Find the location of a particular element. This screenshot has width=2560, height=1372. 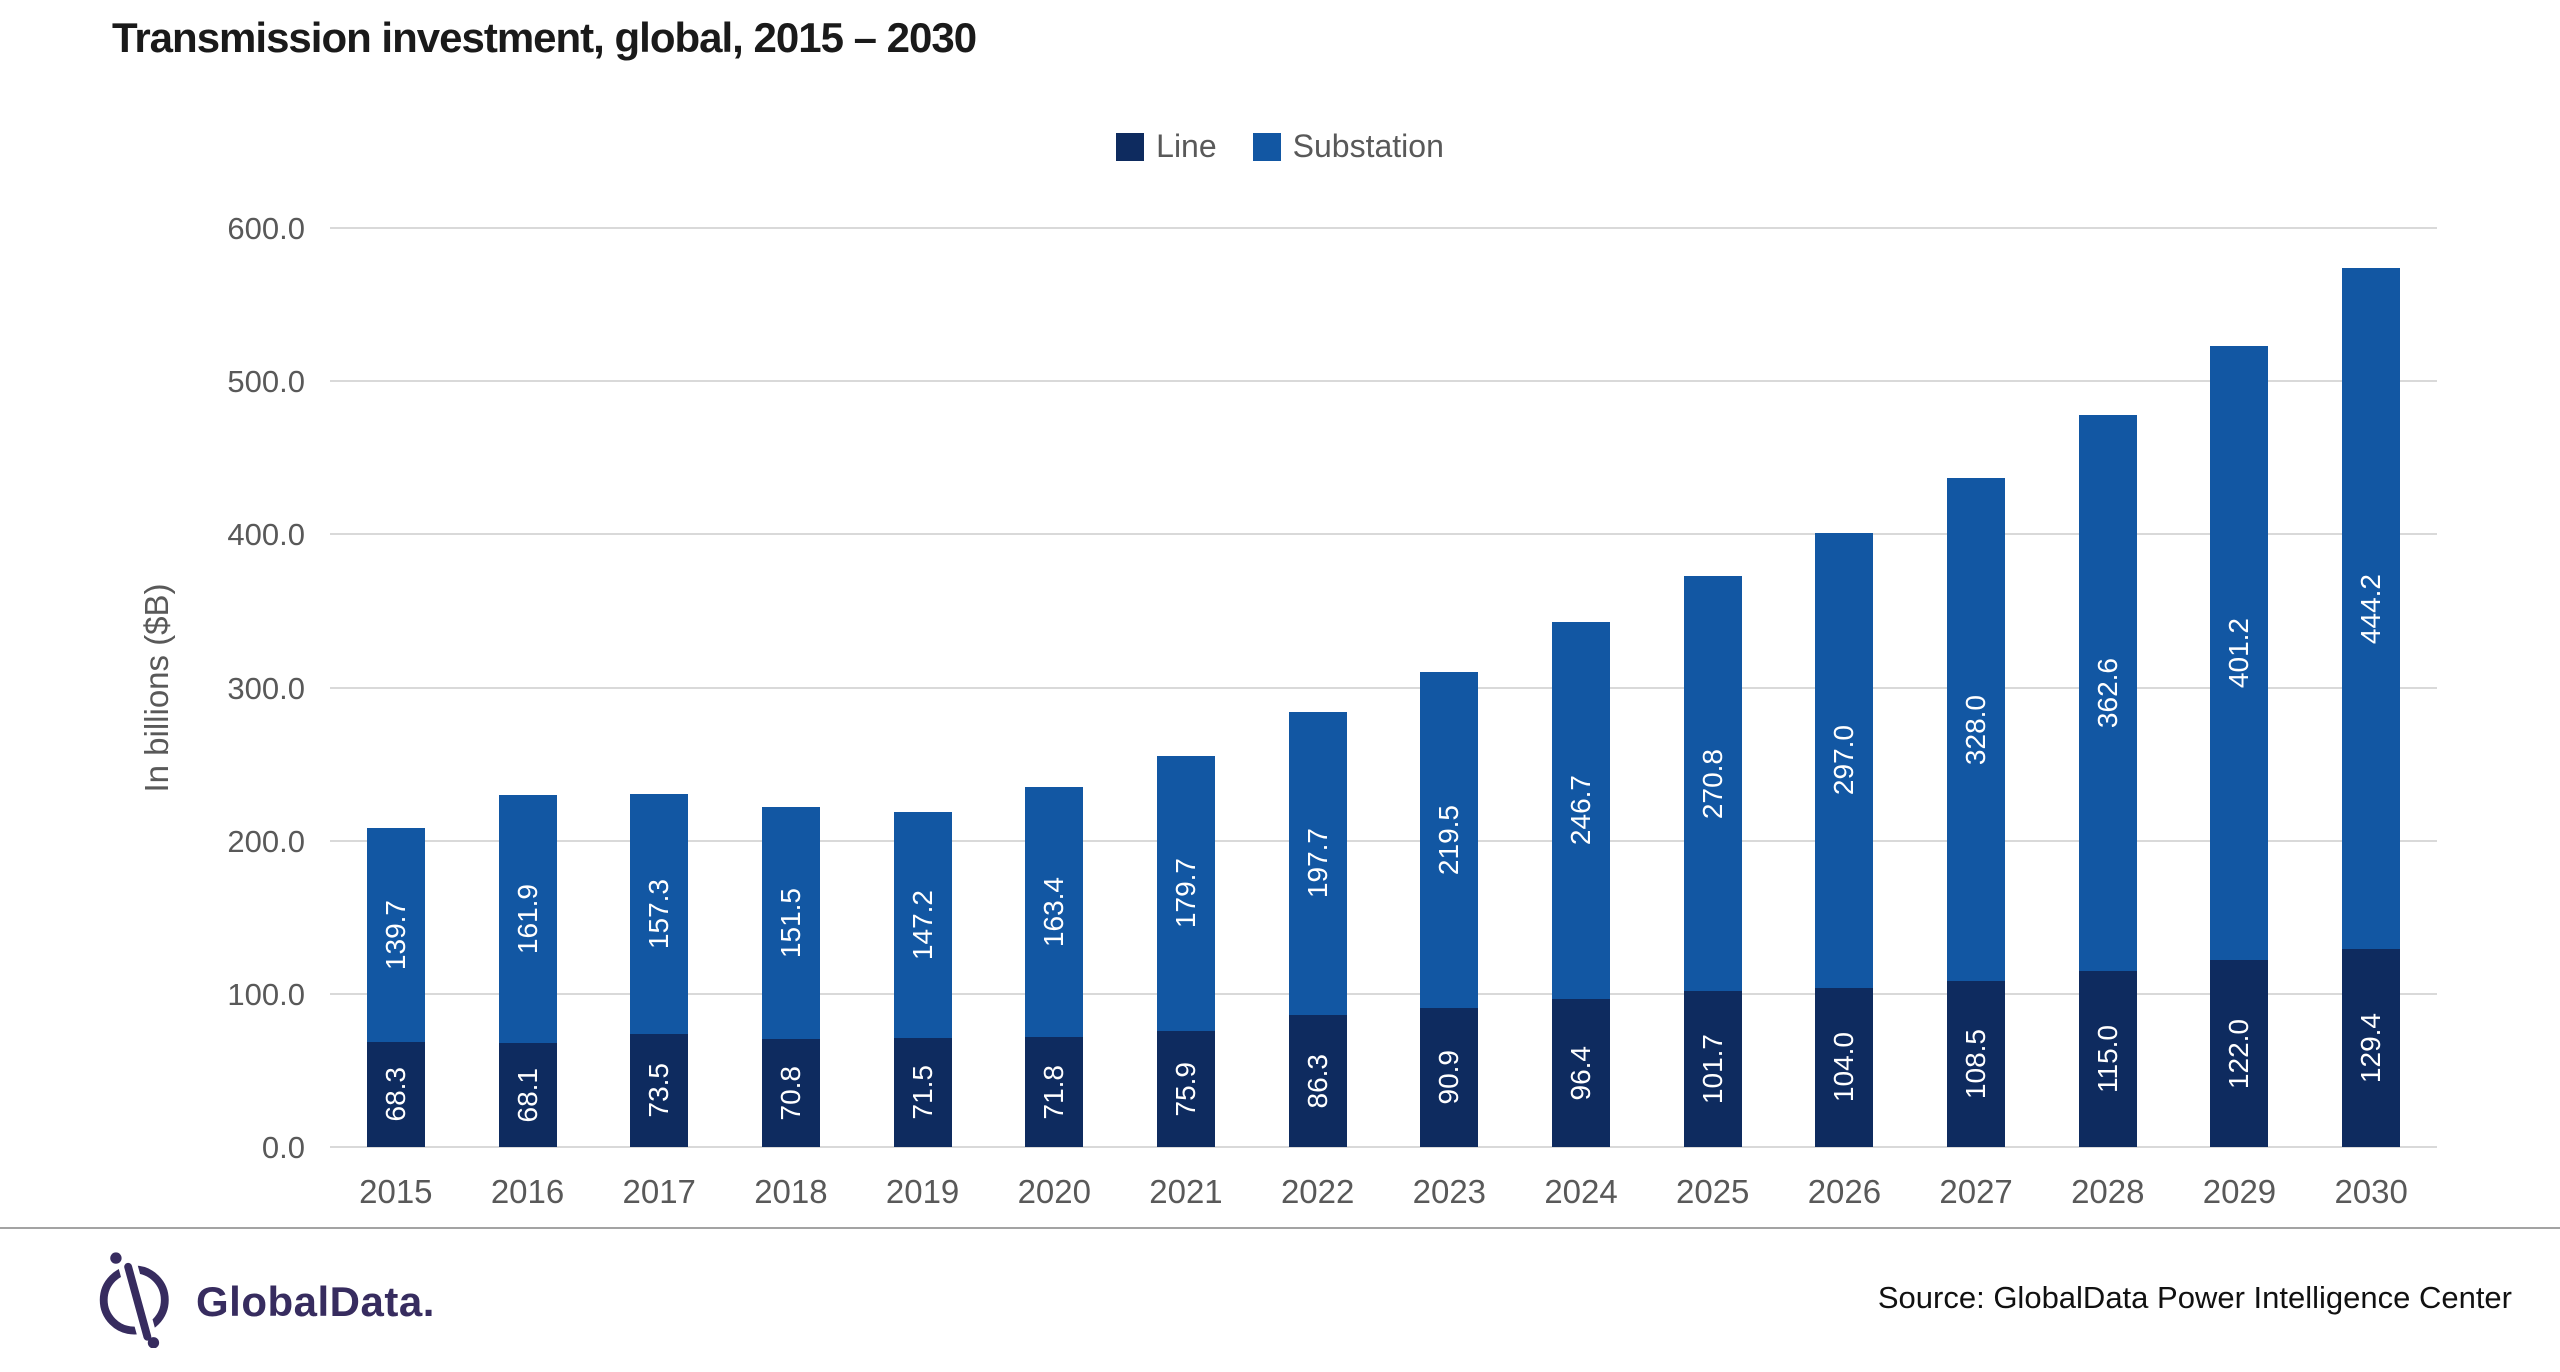

bar-segment-substation: 219.5 is located at coordinates (1449, 839).